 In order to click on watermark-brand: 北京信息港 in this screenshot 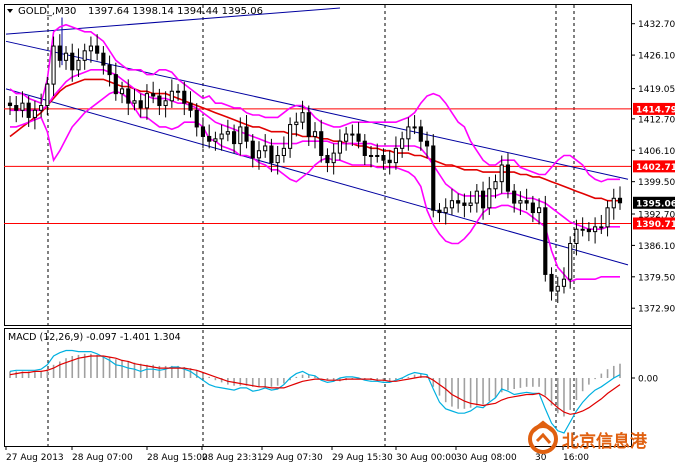, I will do `click(605, 441)`.